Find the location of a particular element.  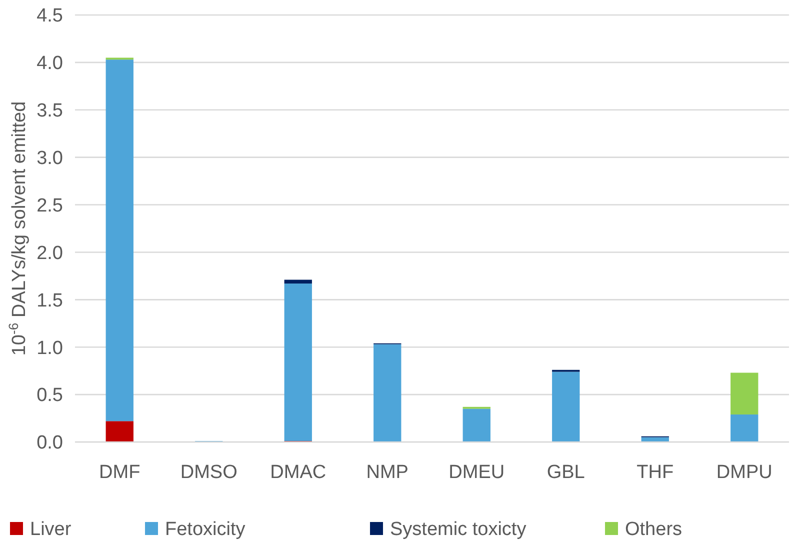

y-tick-label: 0.5 is located at coordinates (49, 395).